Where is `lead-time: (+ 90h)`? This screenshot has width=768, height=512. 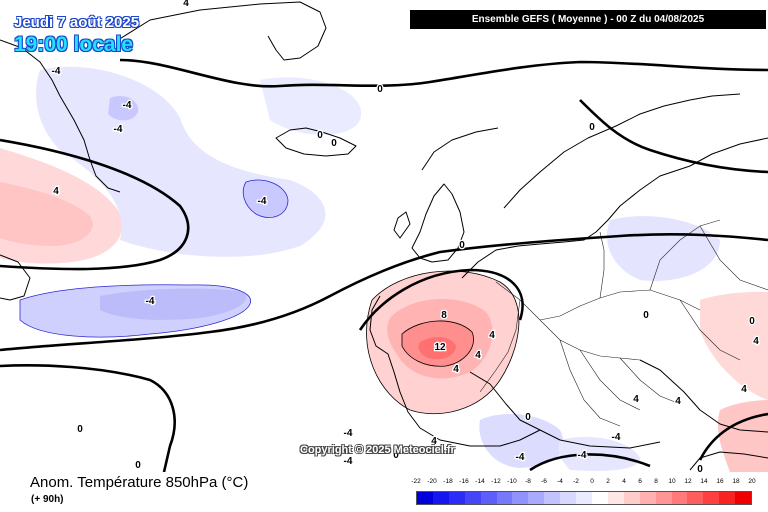 lead-time: (+ 90h) is located at coordinates (47, 499).